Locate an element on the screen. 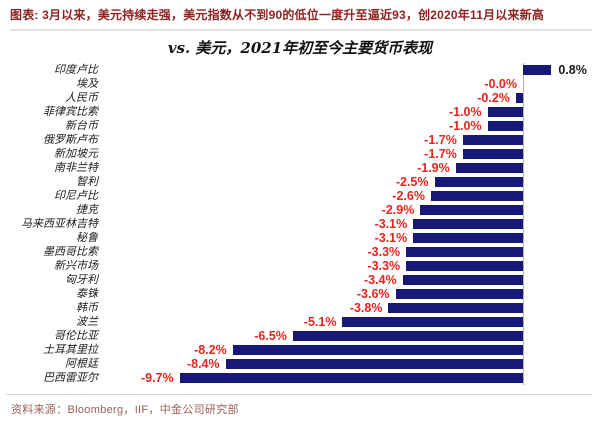 The height and width of the screenshot is (429, 600). bar-track: -8.4% is located at coordinates (349, 364).